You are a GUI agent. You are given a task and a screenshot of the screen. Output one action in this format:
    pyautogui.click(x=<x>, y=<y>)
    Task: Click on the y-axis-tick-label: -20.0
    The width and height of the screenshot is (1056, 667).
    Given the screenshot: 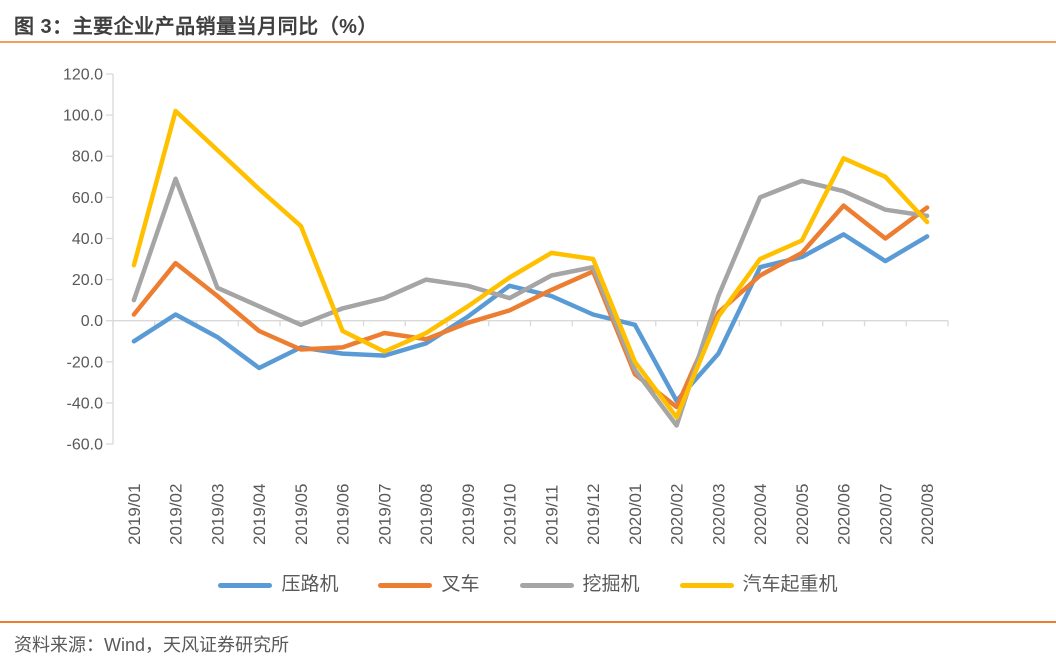 What is the action you would take?
    pyautogui.click(x=85, y=362)
    